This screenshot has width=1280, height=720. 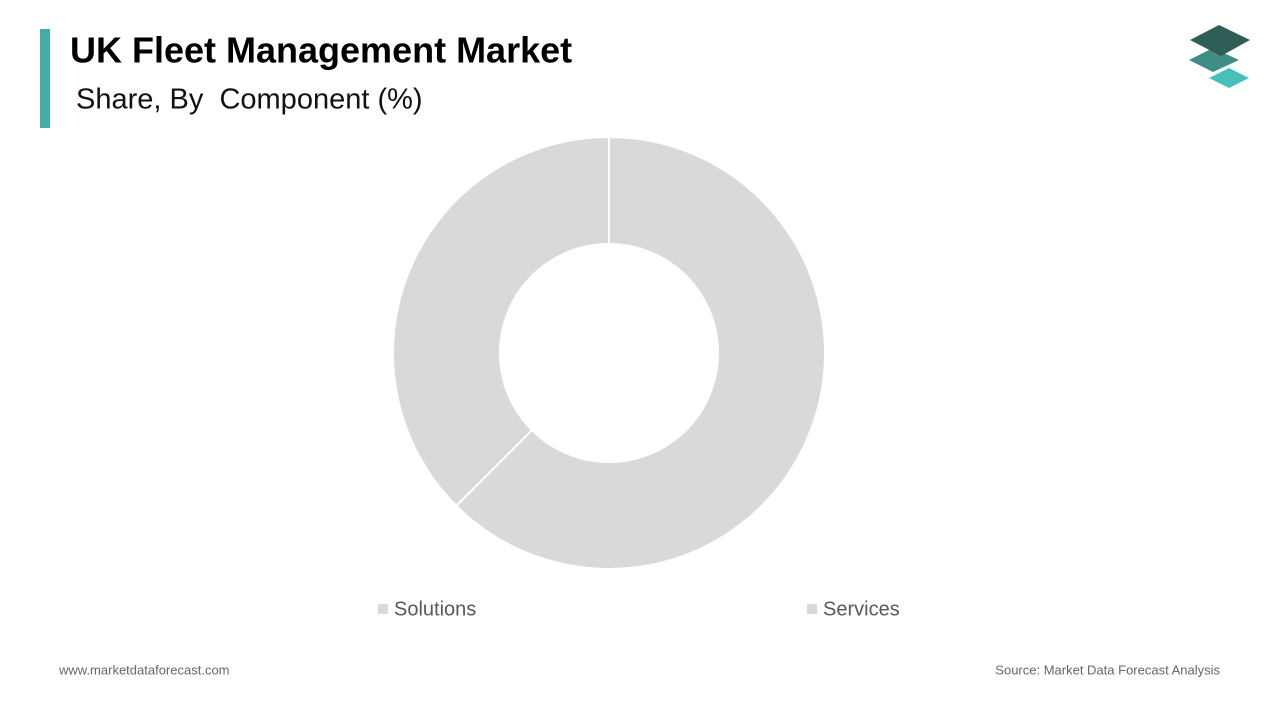 What do you see at coordinates (501, 321) in the screenshot?
I see `donut-slice` at bounding box center [501, 321].